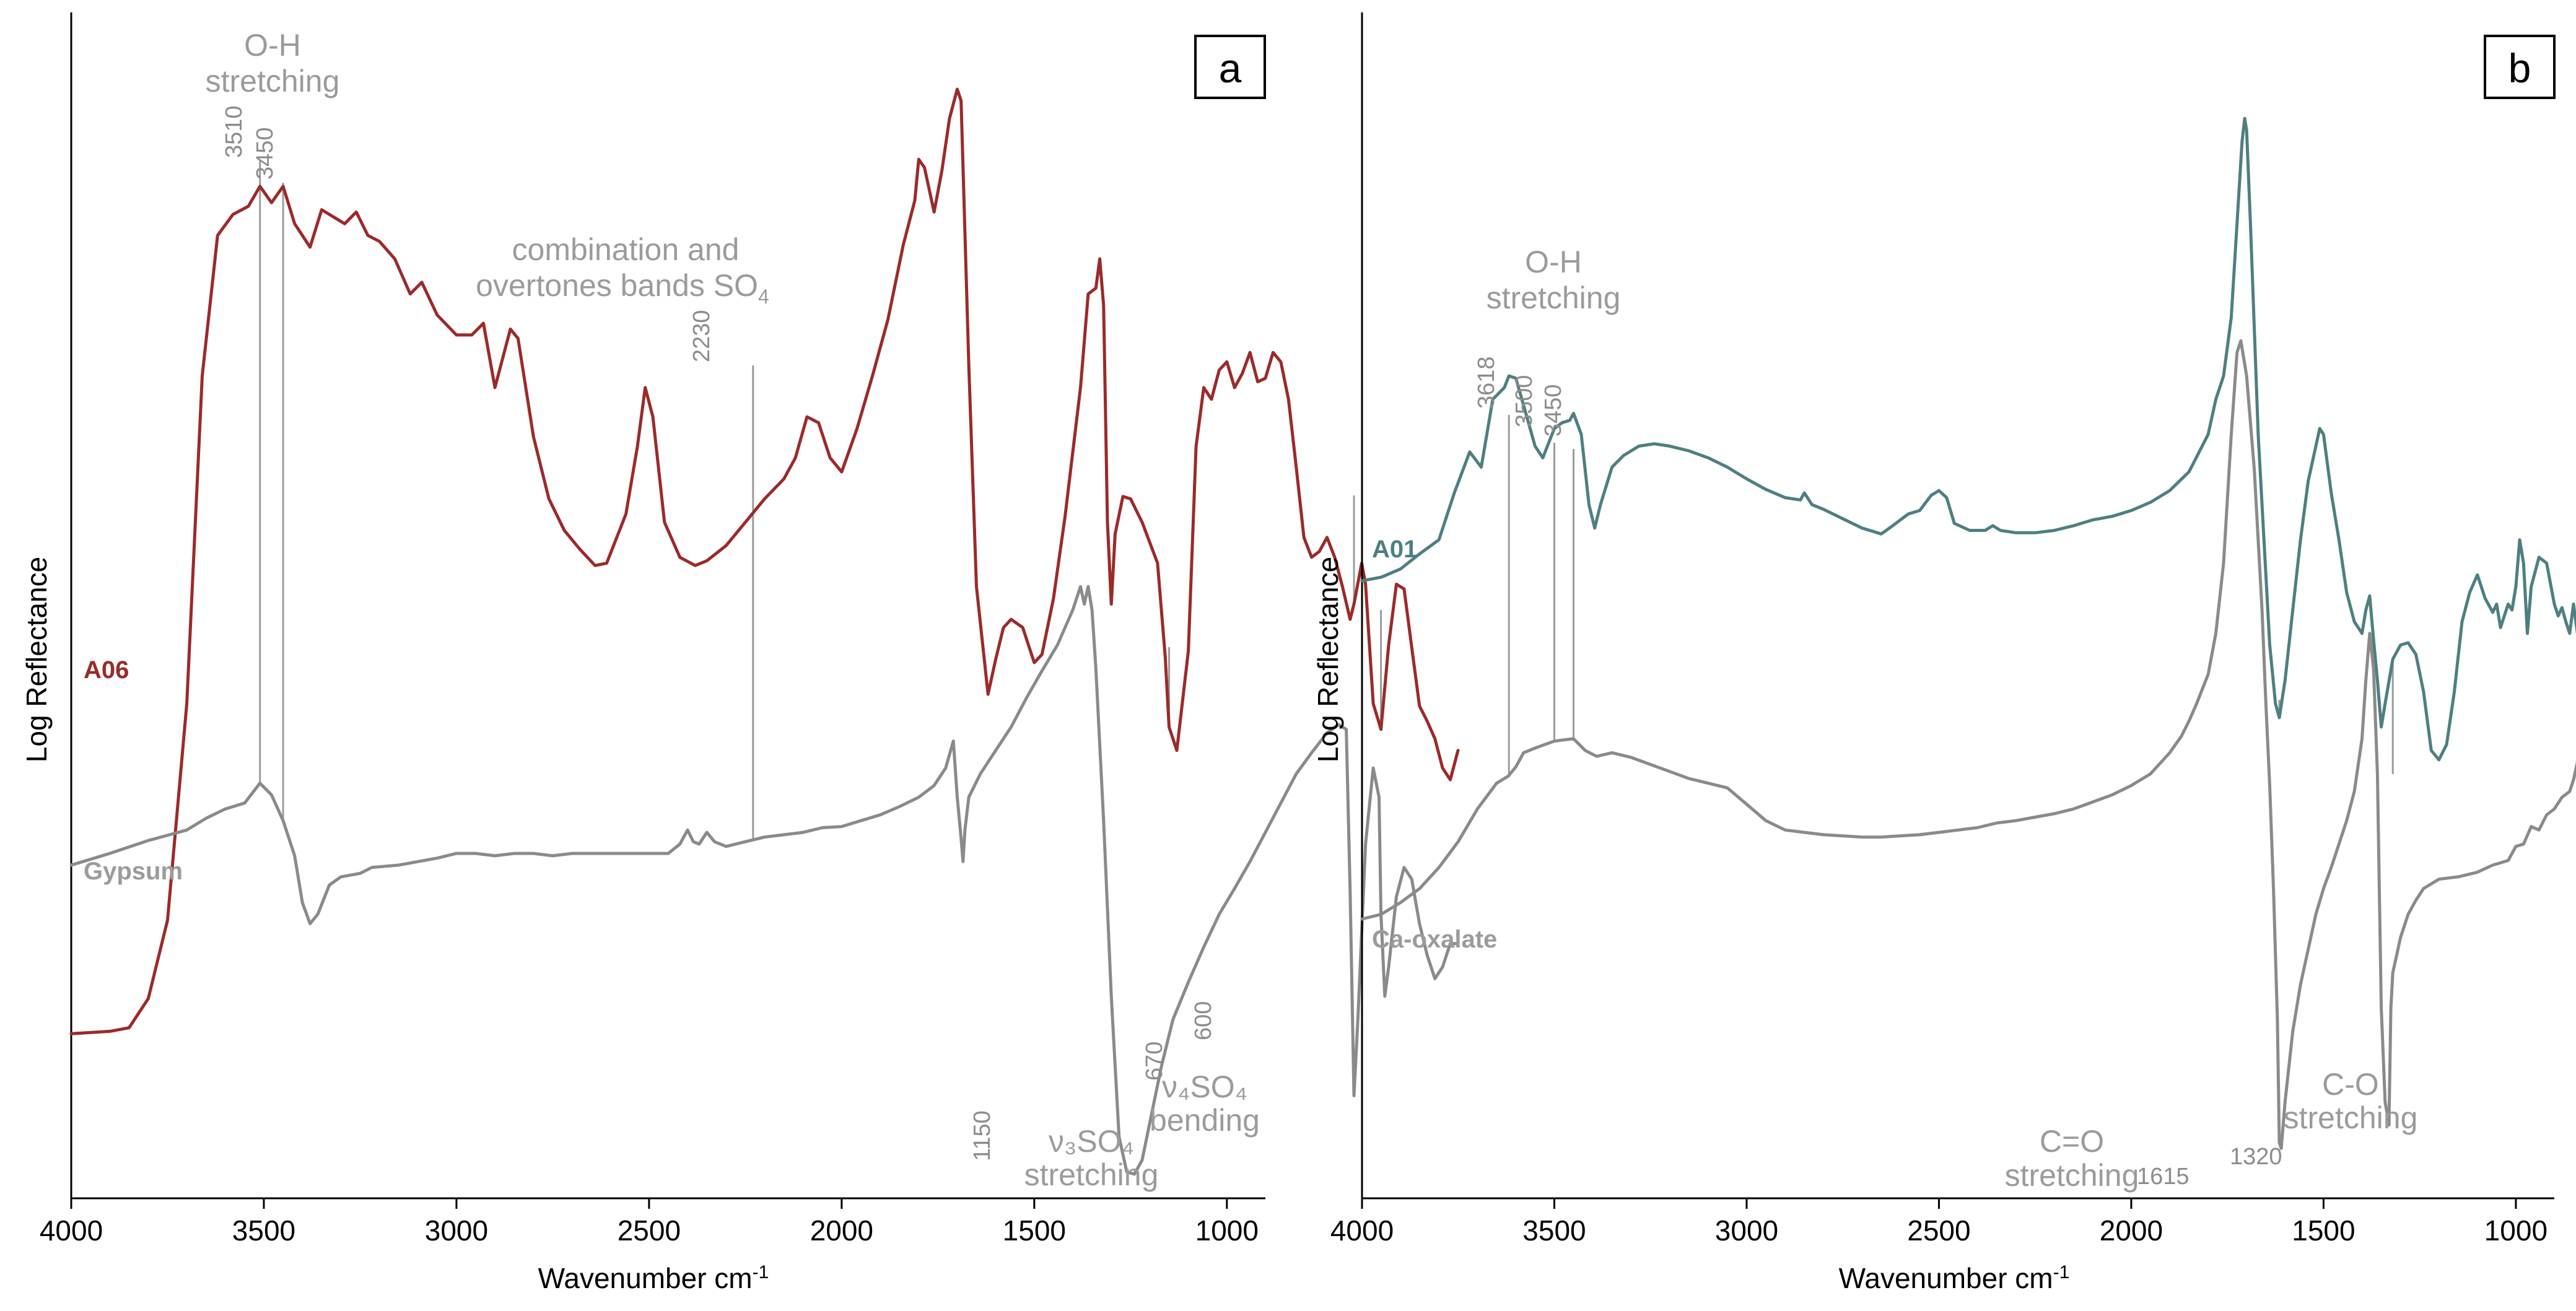  Describe the element at coordinates (2256, 1157) in the screenshot. I see `peak-label-1320: 1320` at that location.